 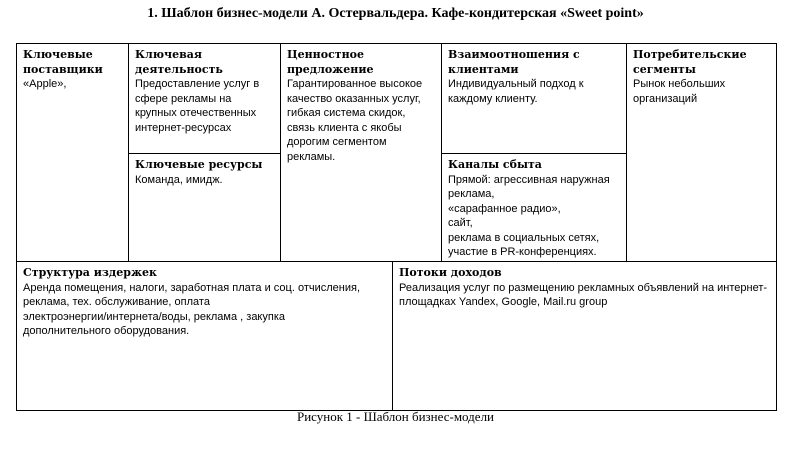 I want to click on text: Рынок небольших организаций, so click(x=679, y=91).